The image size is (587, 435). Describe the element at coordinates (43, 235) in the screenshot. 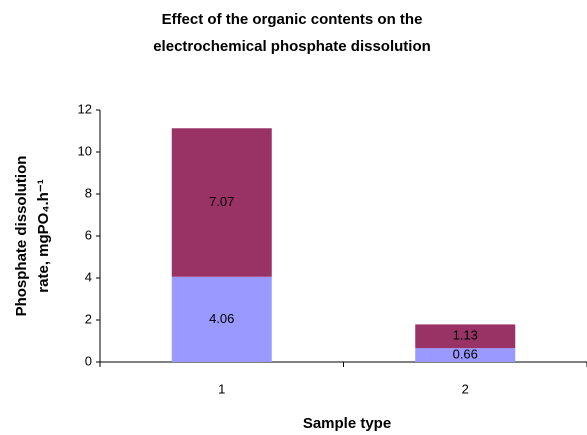

I see `y-axis-title: rate, mgPO₄.h⁻¹` at that location.